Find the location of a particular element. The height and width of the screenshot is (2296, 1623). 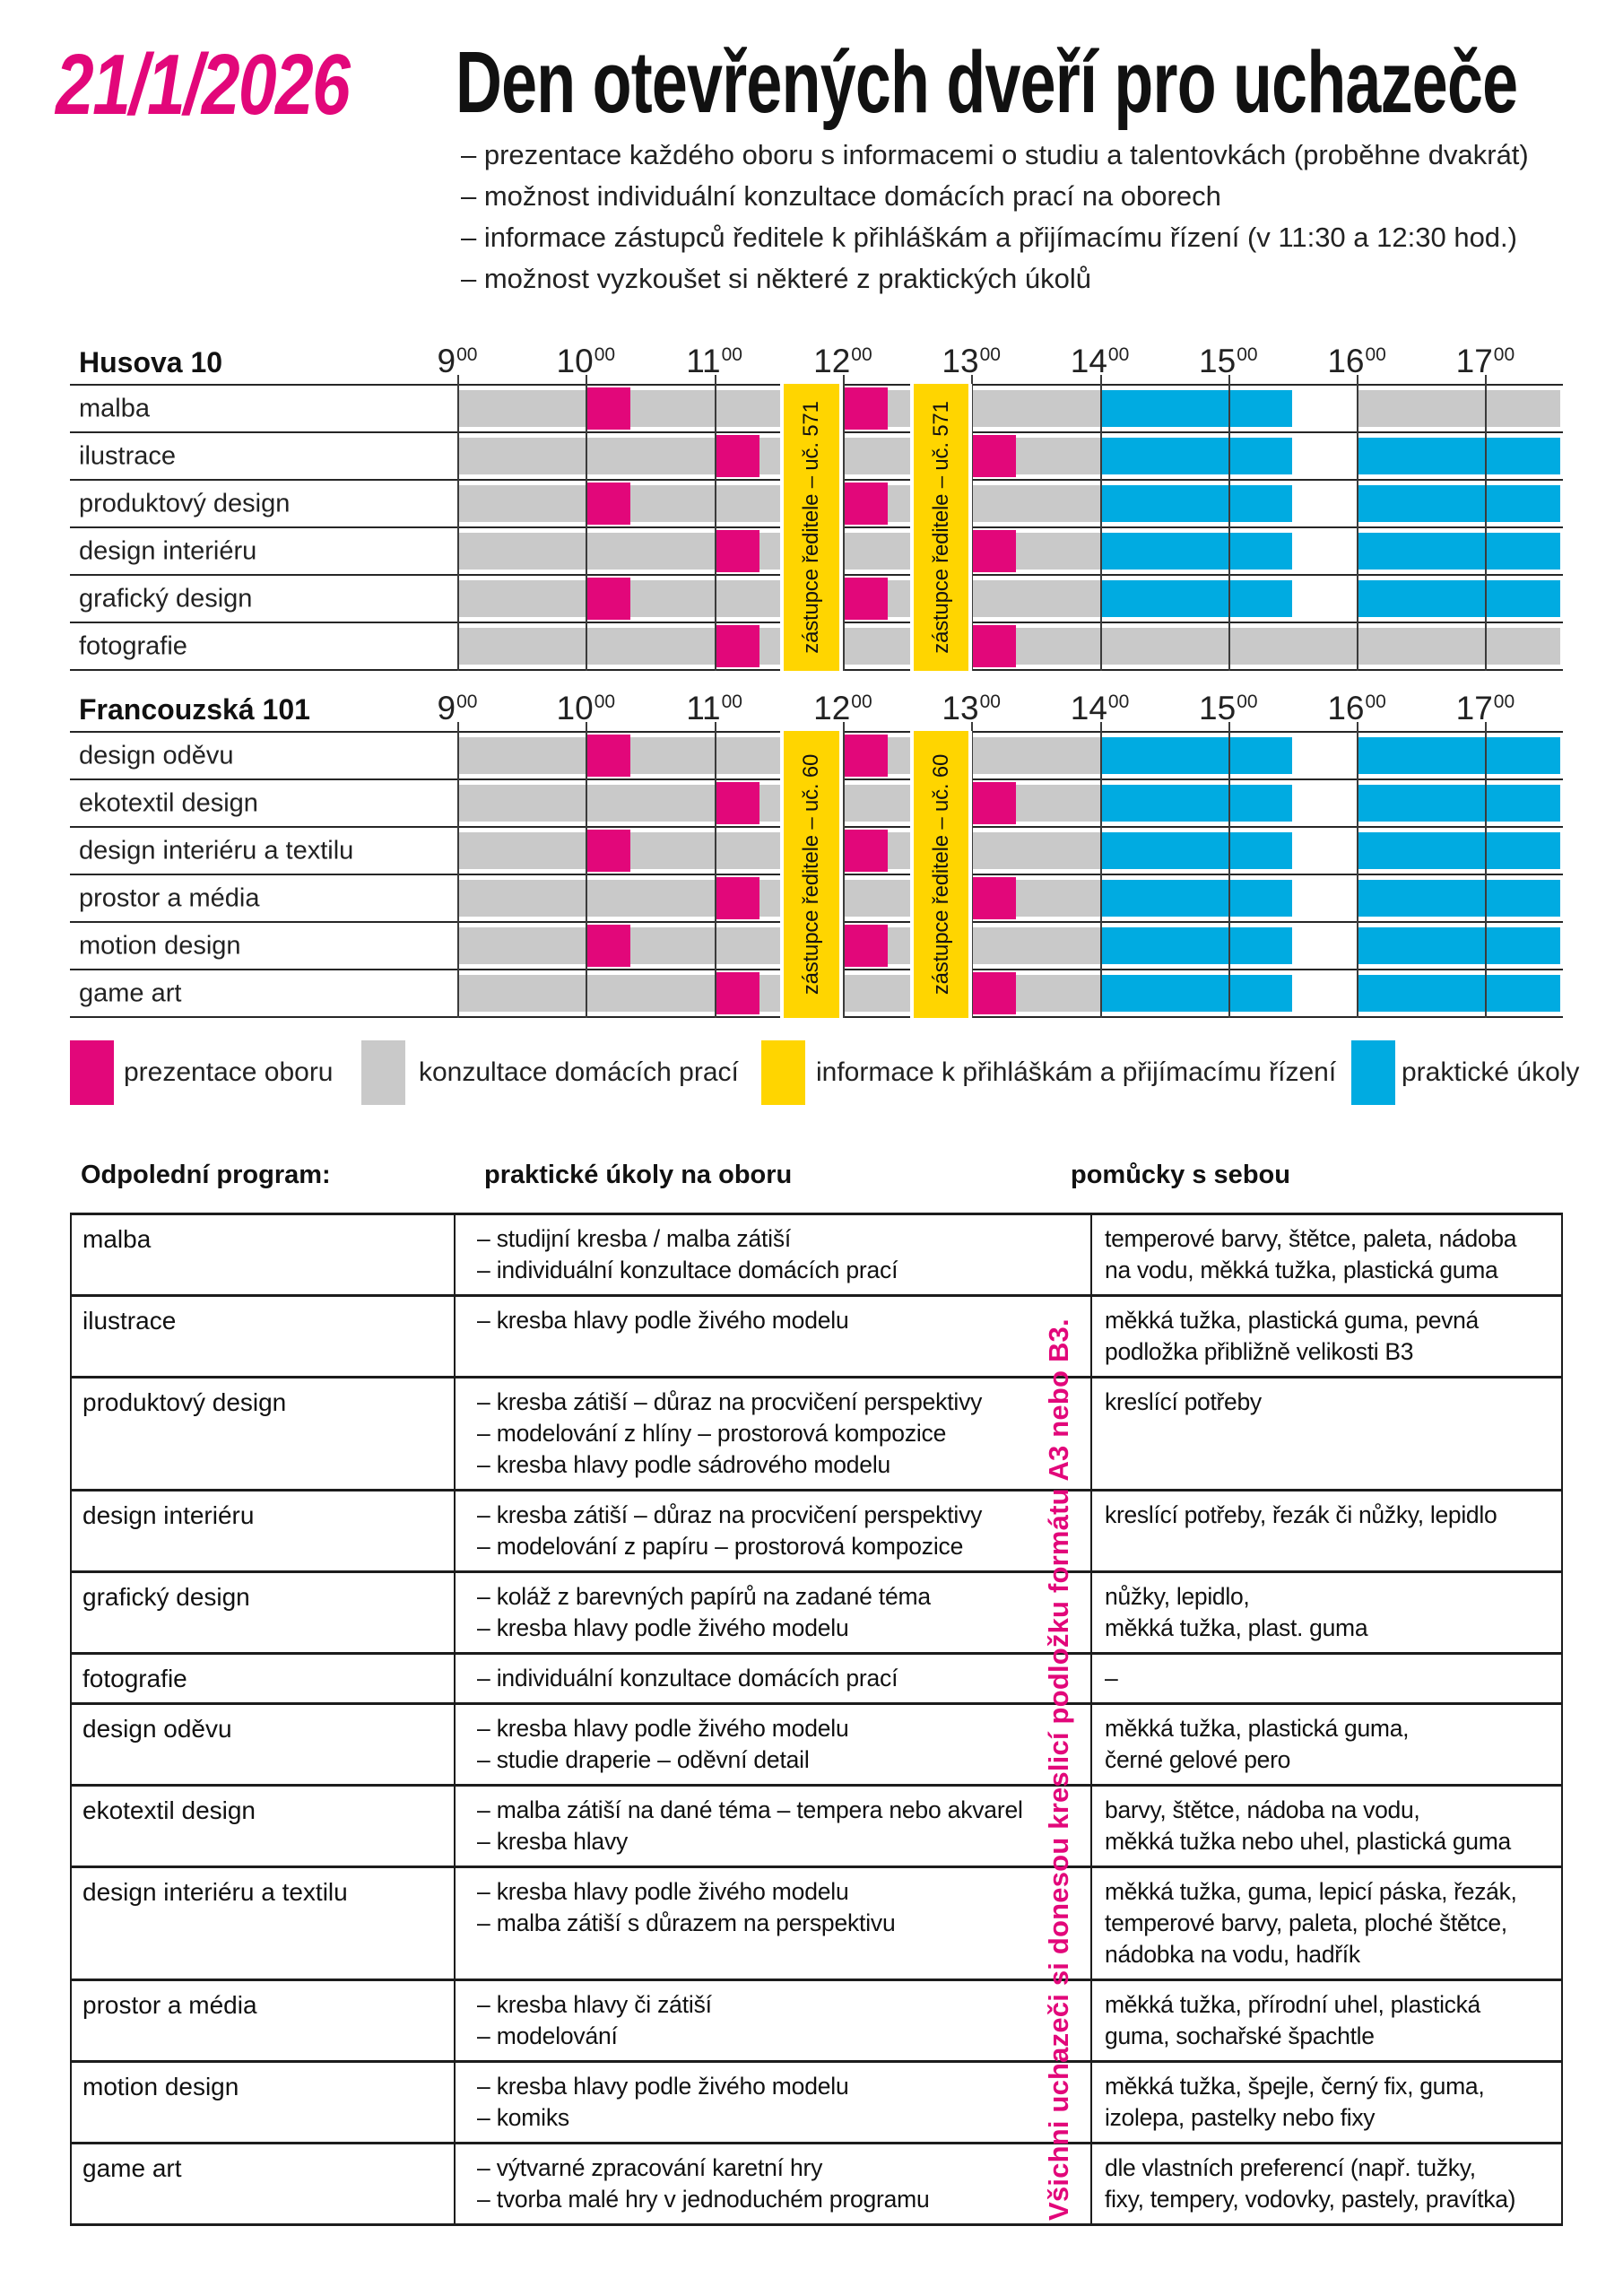

row-label-motion-design: motion design is located at coordinates (160, 945).